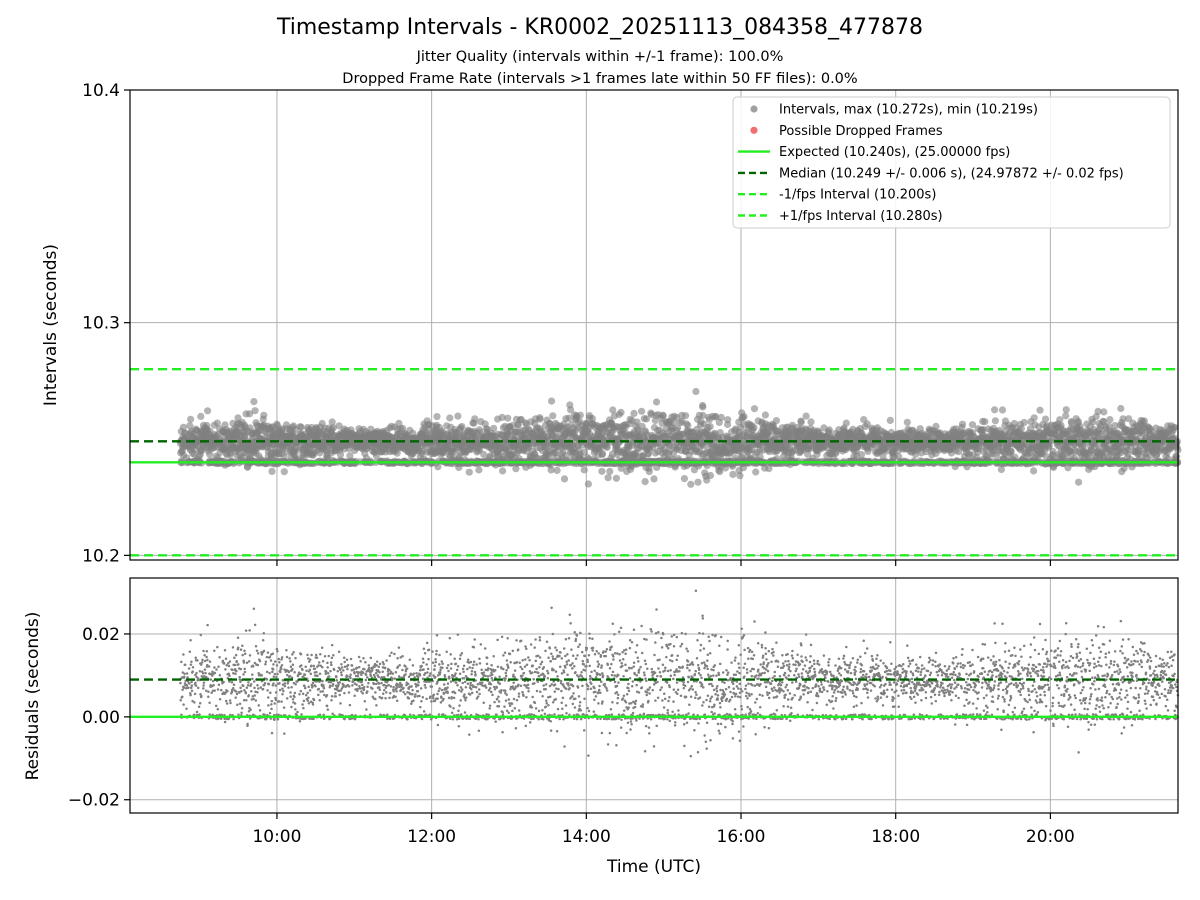 This screenshot has width=1200, height=900. Describe the element at coordinates (908, 110) in the screenshot. I see `legend-intervals-label: Intervals, max (10.272s), min (10.219s)` at that location.